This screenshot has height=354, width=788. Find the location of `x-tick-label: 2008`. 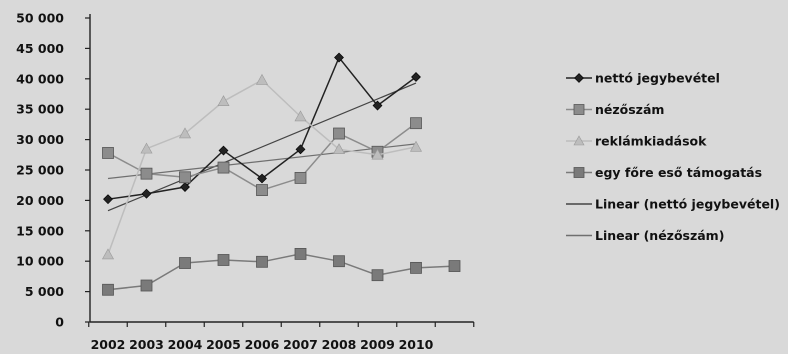

x-tick-label: 2008 is located at coordinates (339, 344).